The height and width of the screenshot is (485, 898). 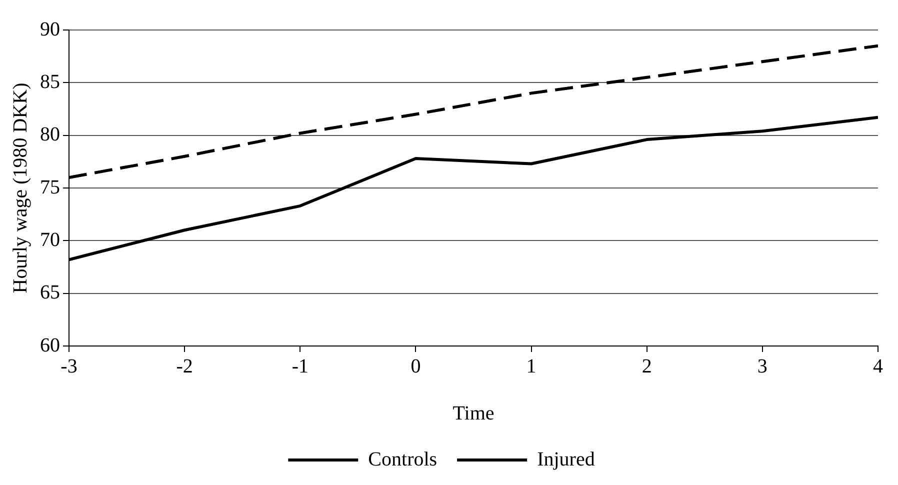 What do you see at coordinates (50, 29) in the screenshot?
I see `y-tick-label: 90` at bounding box center [50, 29].